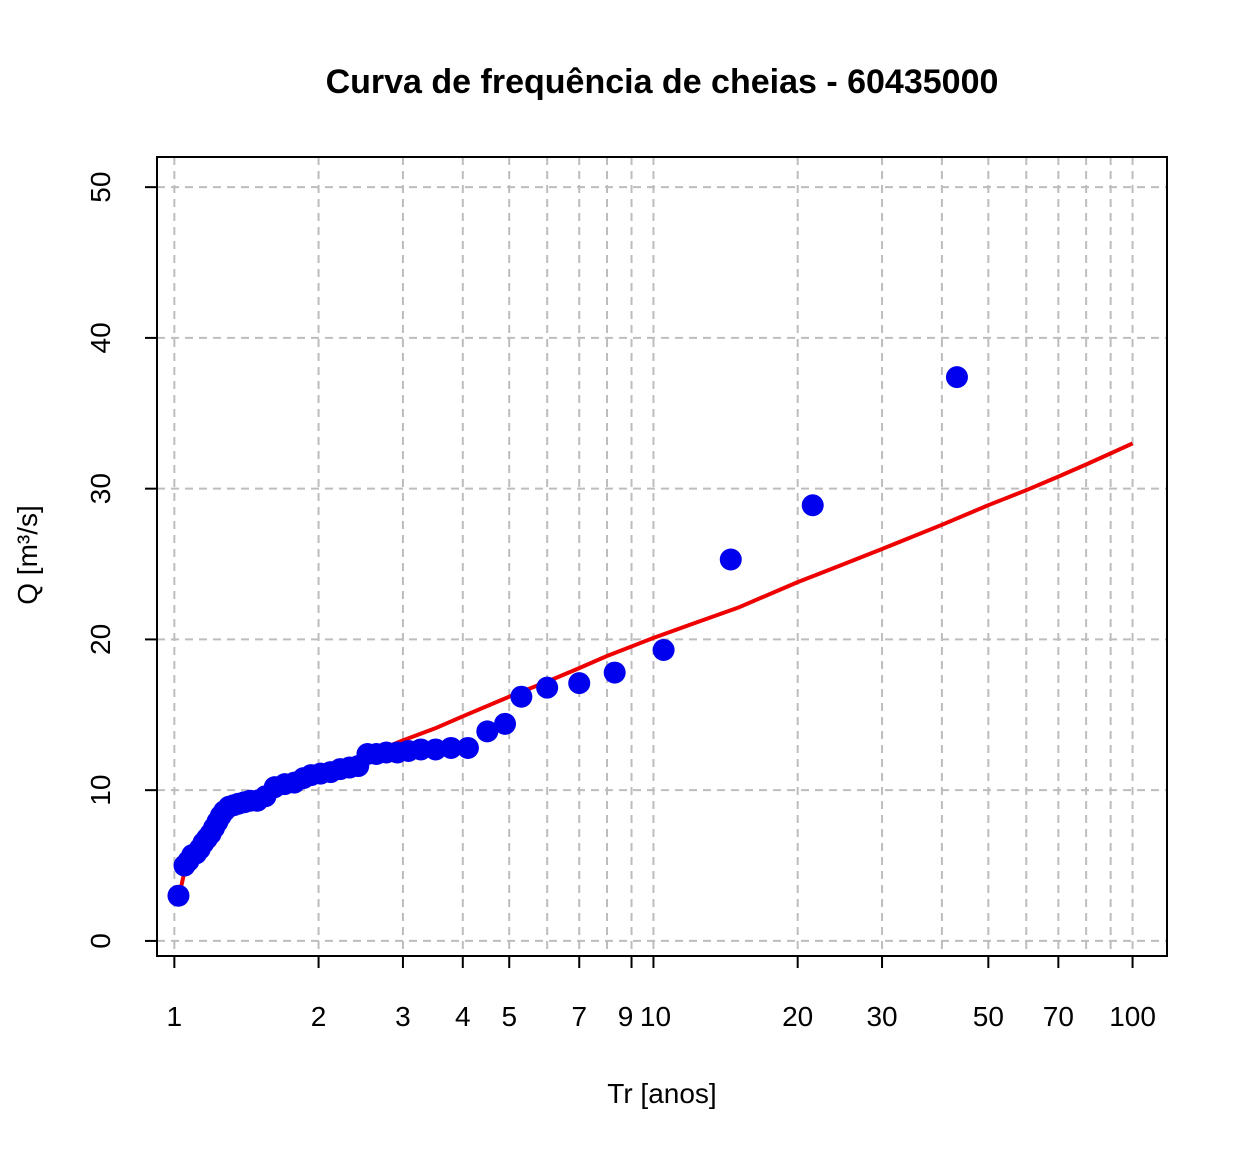 This screenshot has height=1152, width=1248. I want to click on x-tick-label: 5, so click(509, 1016).